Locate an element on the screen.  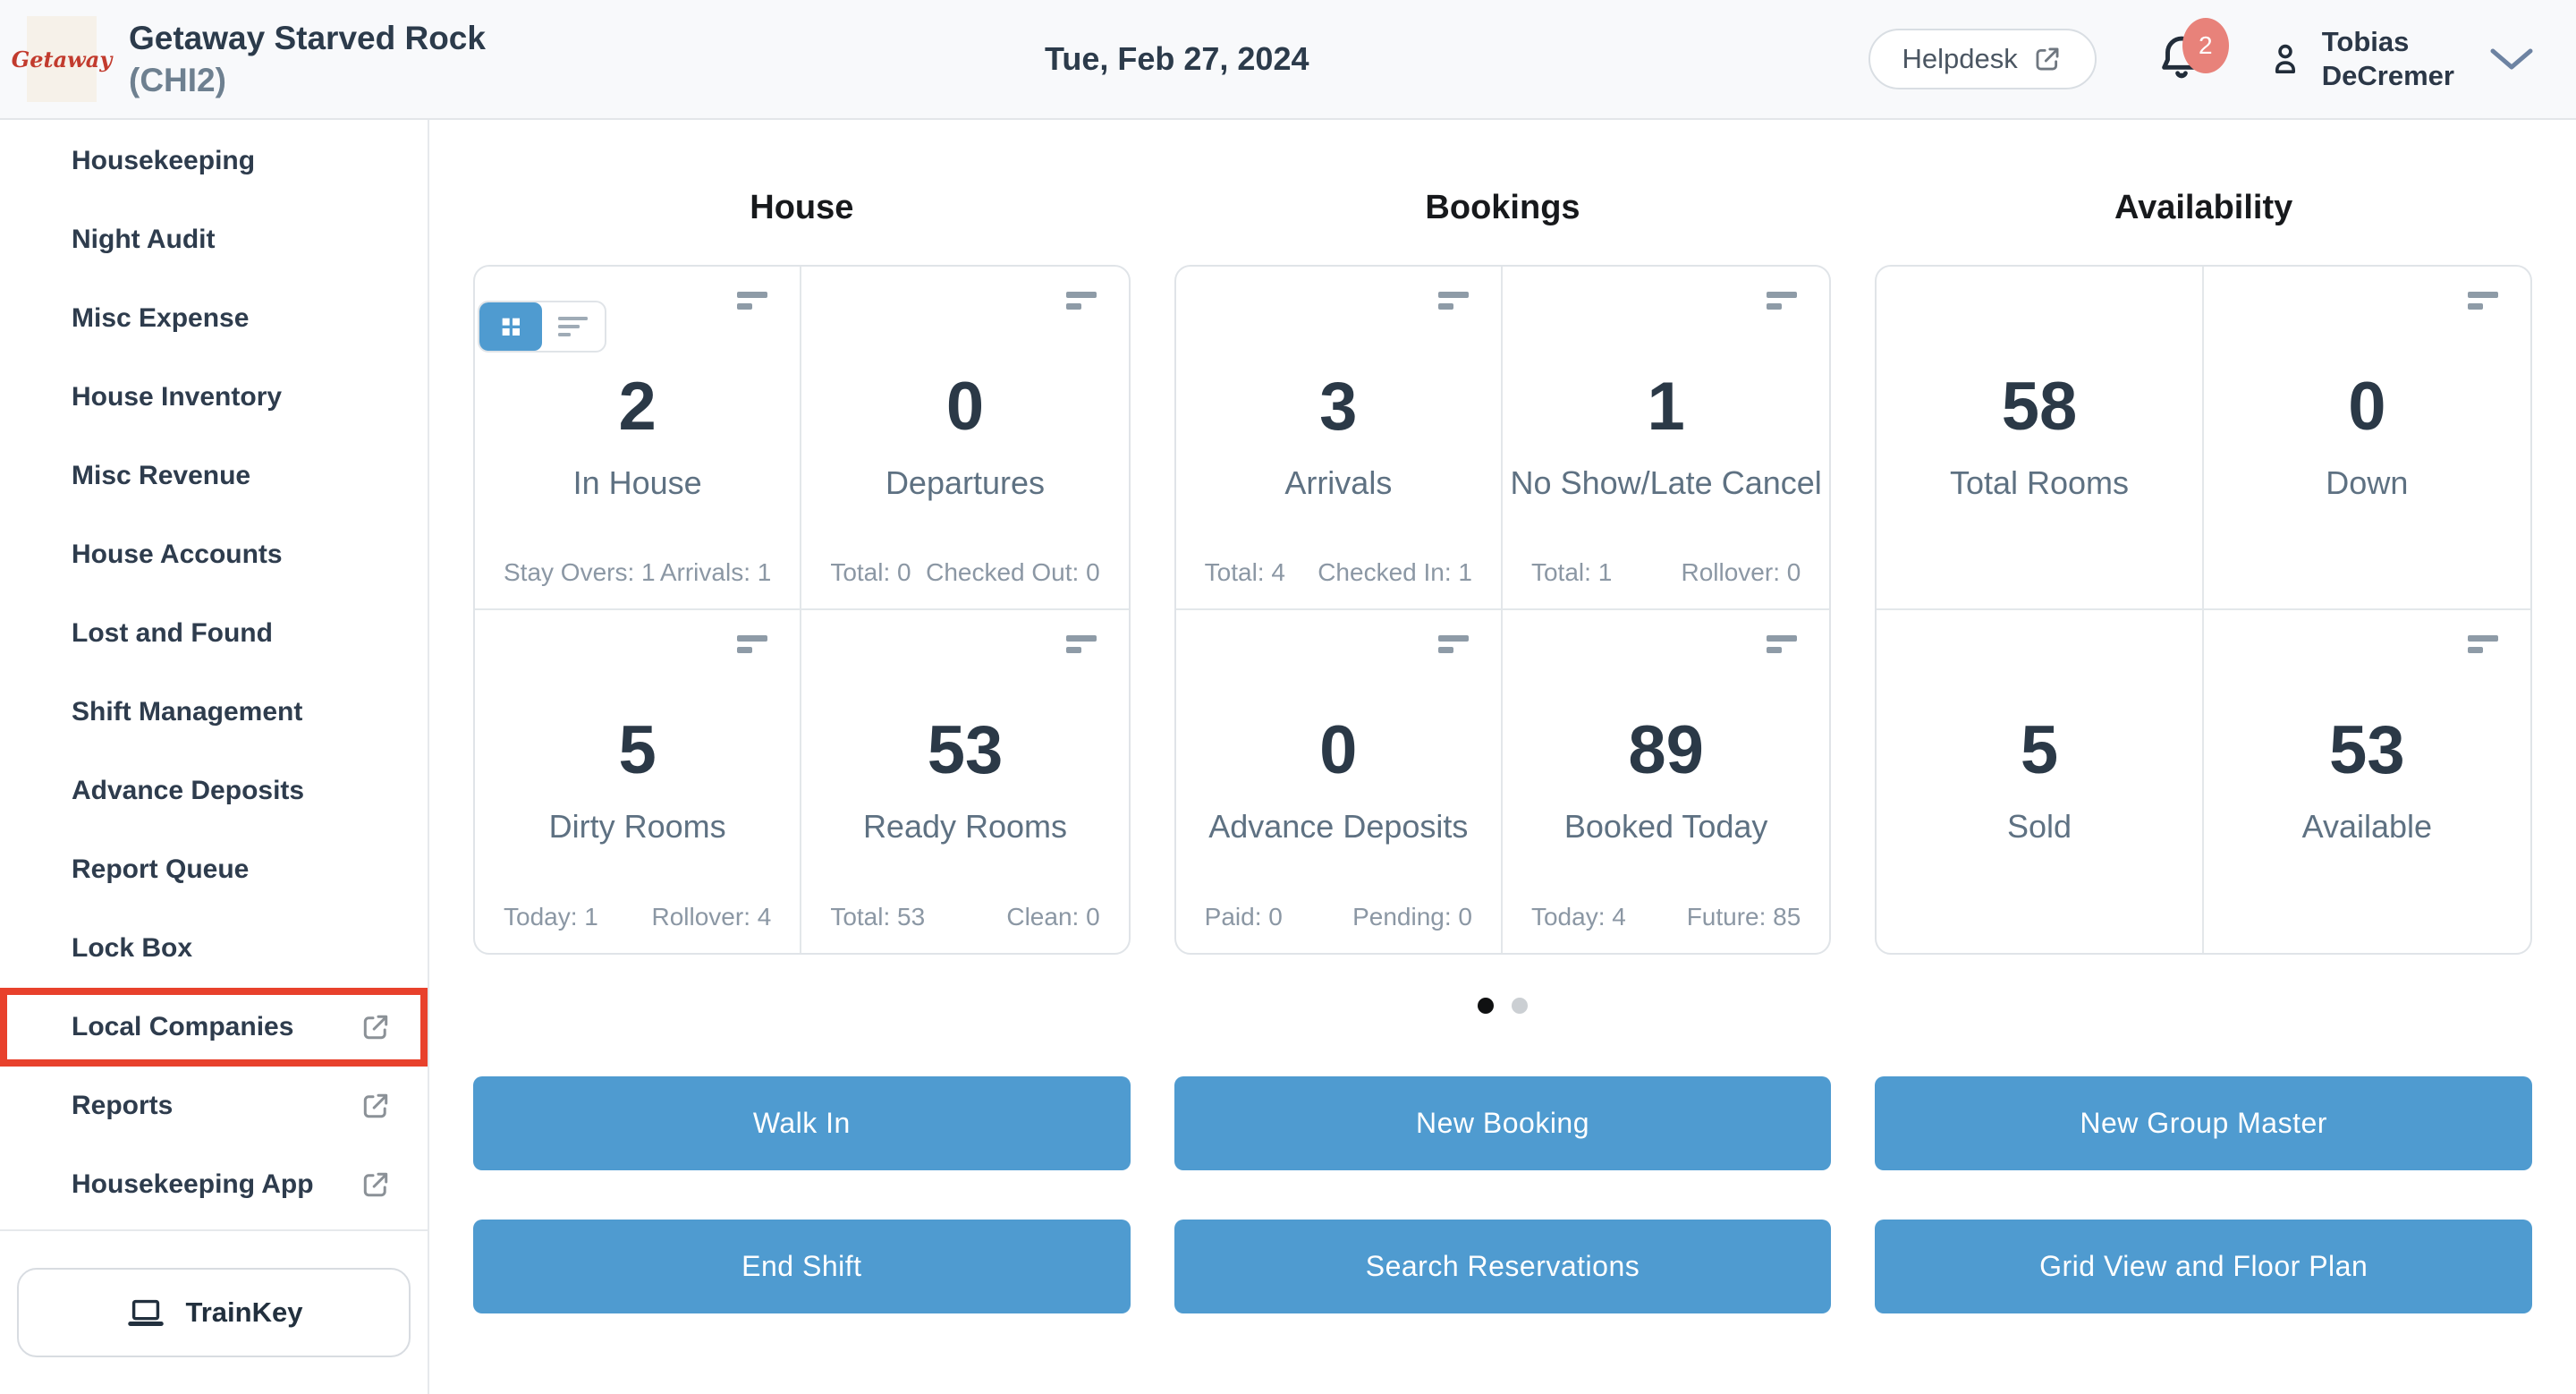
external-link-icon is located at coordinates (2047, 59).